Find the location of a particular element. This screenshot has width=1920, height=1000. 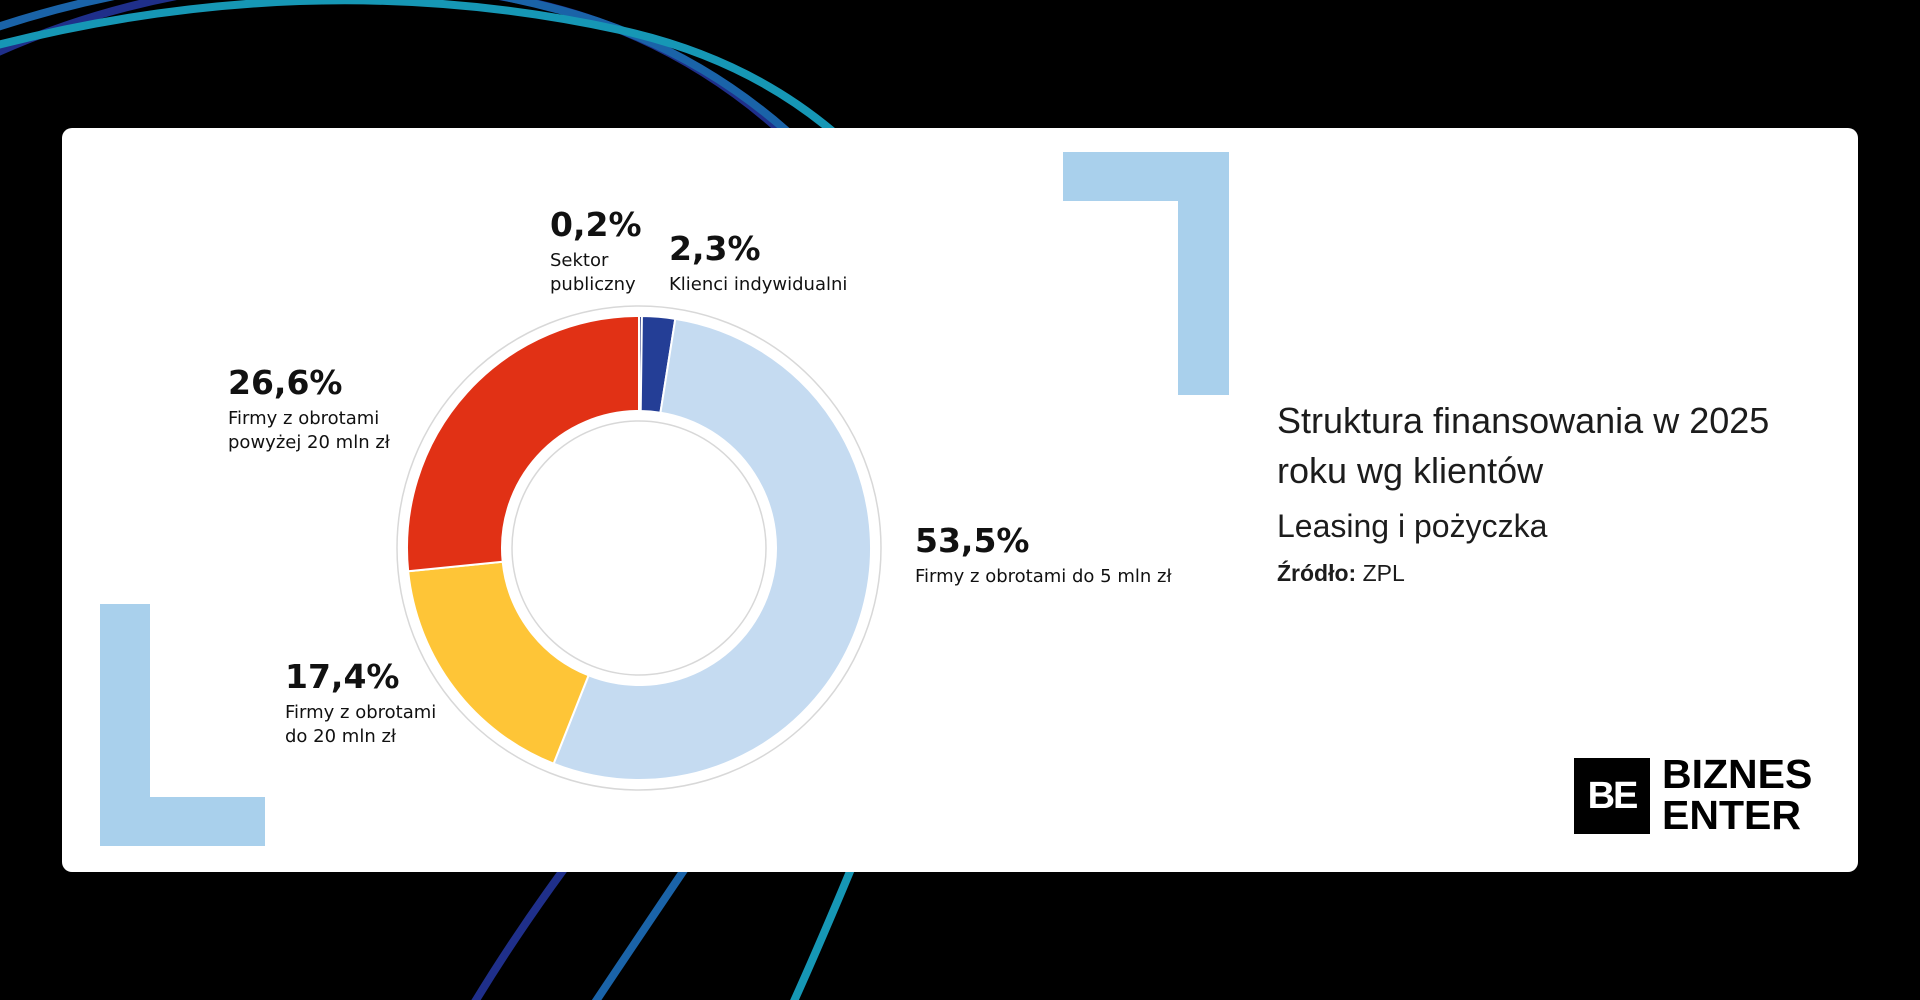

slice-value-label: 2,3% is located at coordinates (715, 248).